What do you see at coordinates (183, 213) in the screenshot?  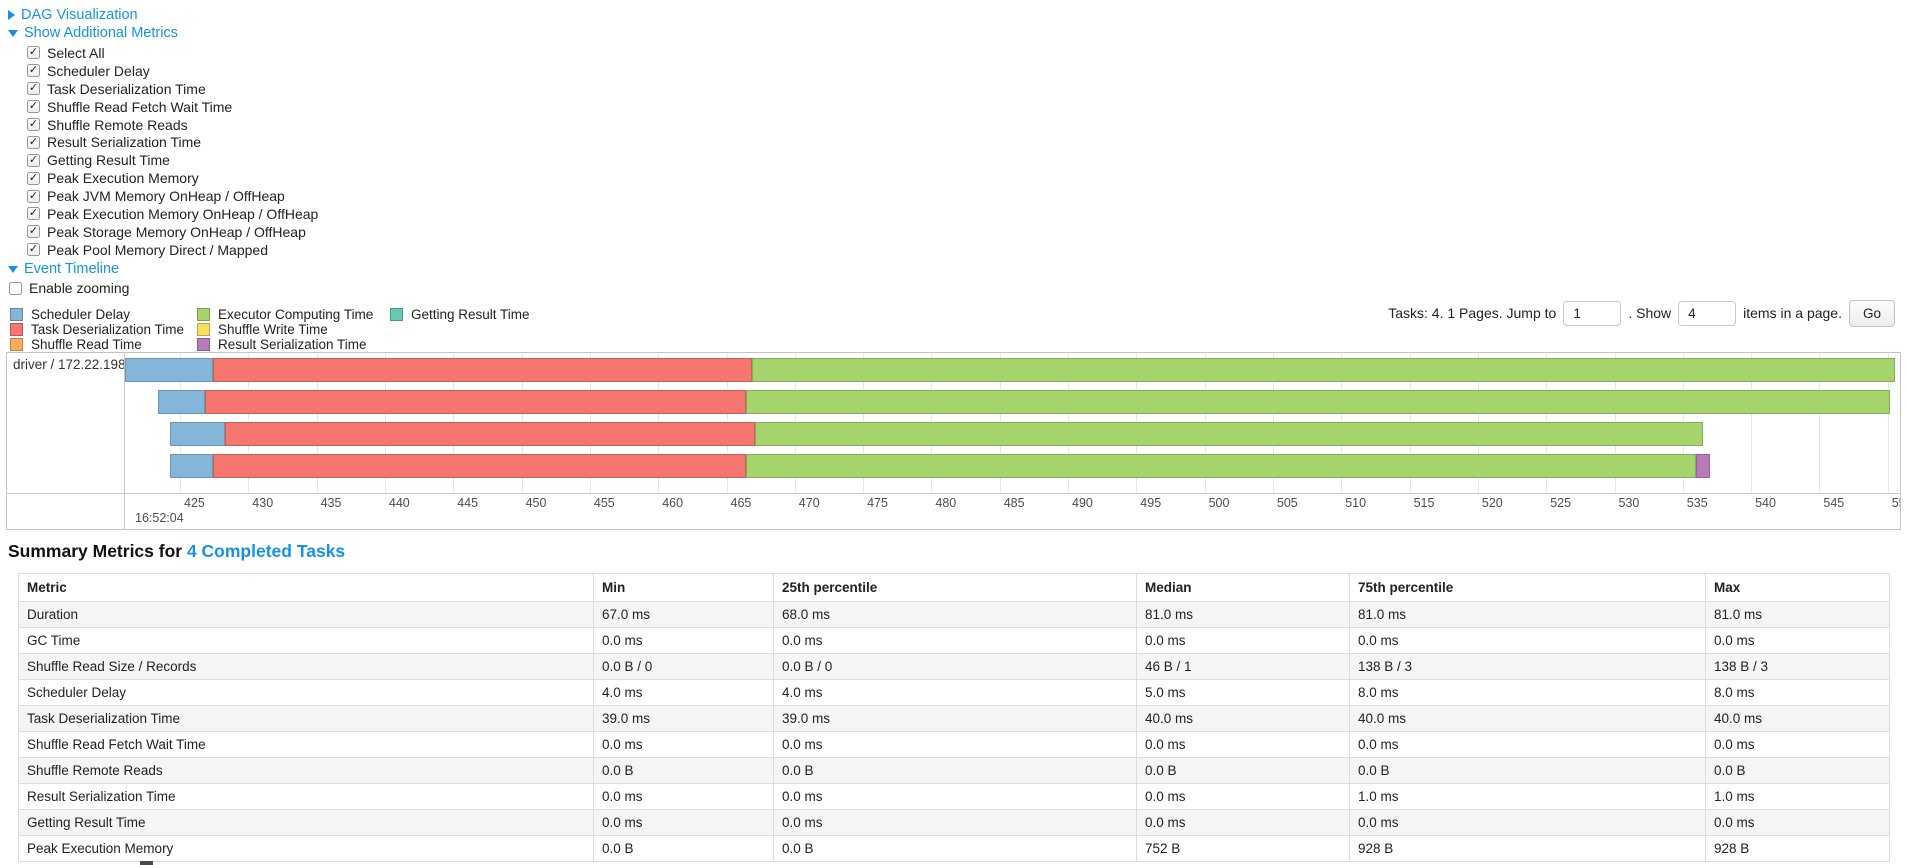 I see `metric-checkbox-label: Peak Execution Memory OnHeap / OffHeap` at bounding box center [183, 213].